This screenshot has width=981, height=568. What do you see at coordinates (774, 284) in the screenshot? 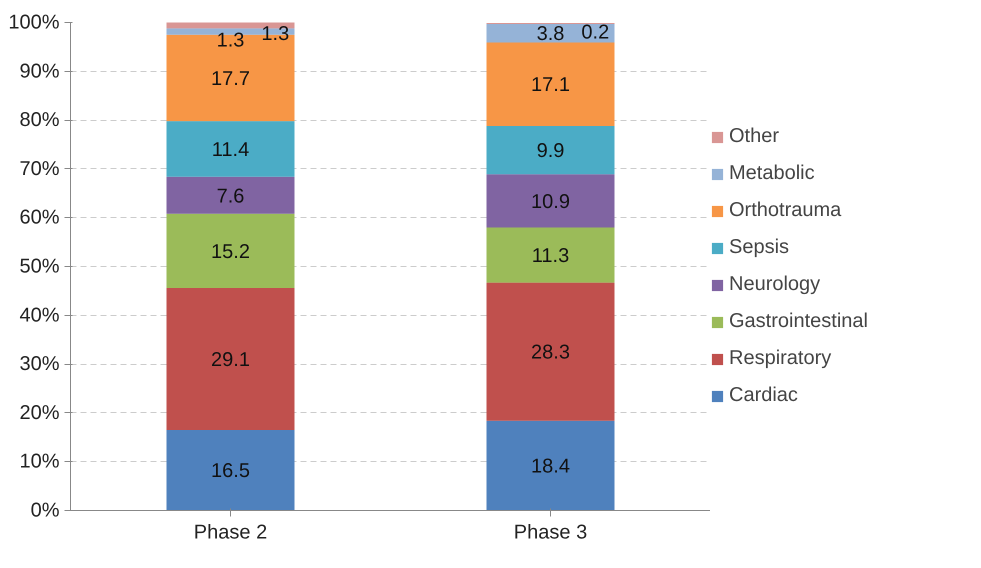
I see `legend-label: Neurology` at bounding box center [774, 284].